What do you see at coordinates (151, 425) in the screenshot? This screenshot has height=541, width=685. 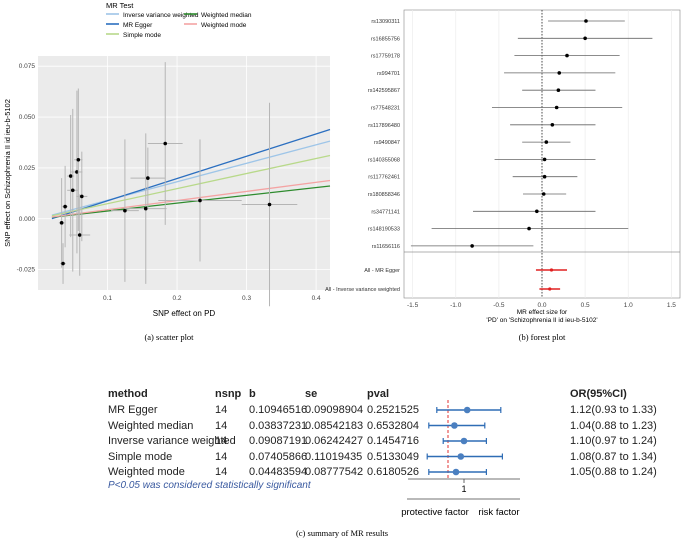 I see `summary-cell-method: Weighted median` at bounding box center [151, 425].